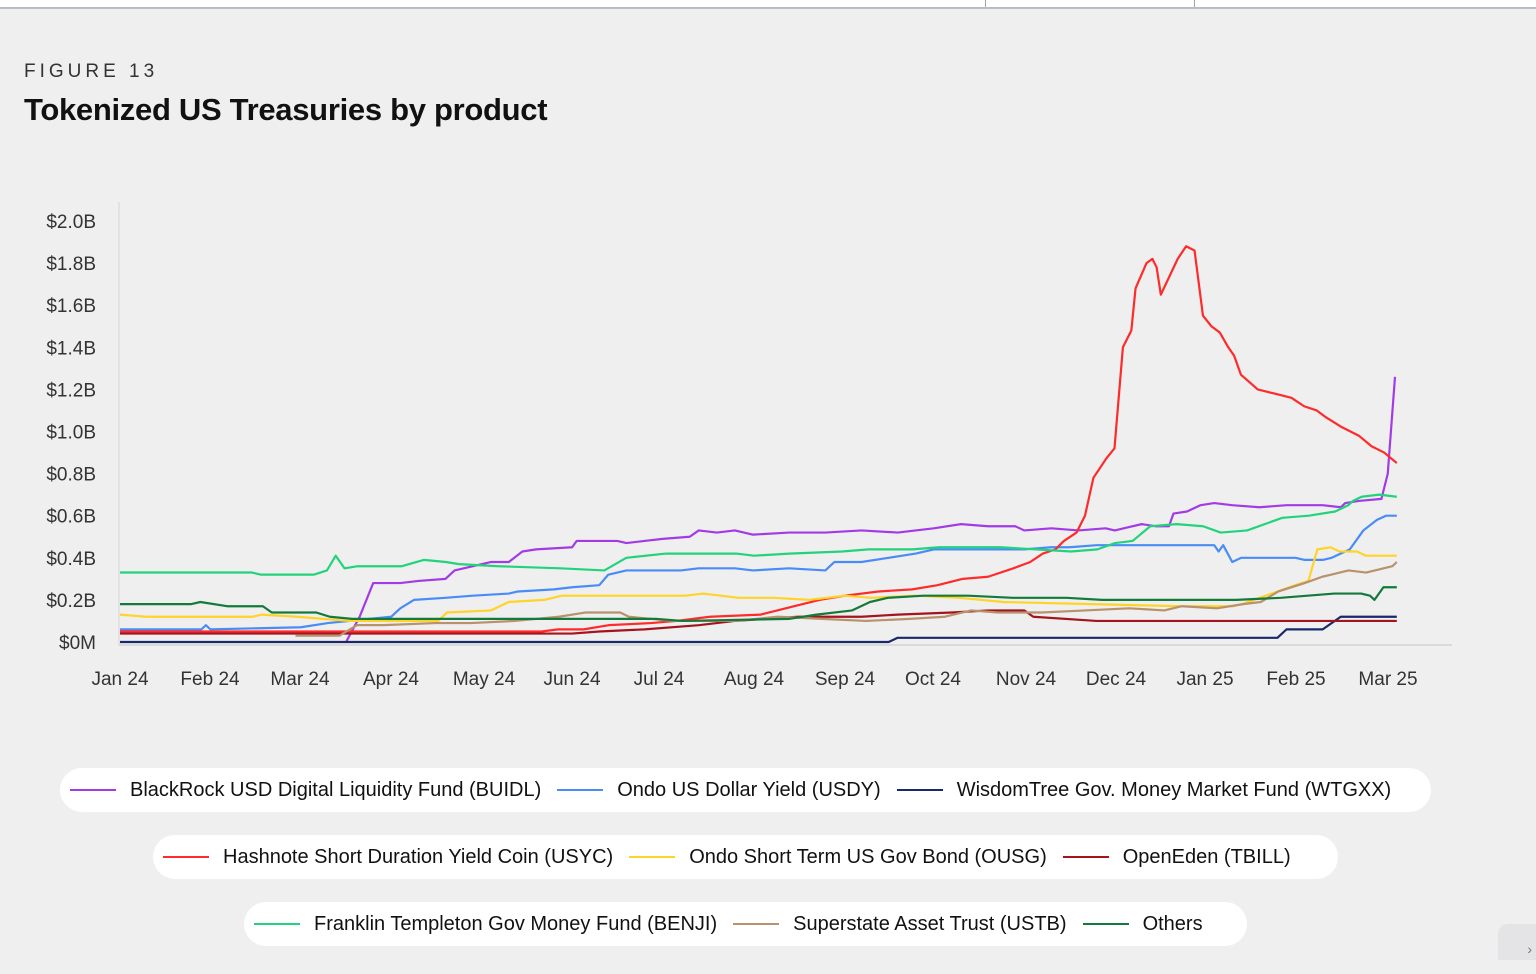 This screenshot has width=1536, height=974. What do you see at coordinates (119, 679) in the screenshot?
I see `x-tick-label: Jan 24` at bounding box center [119, 679].